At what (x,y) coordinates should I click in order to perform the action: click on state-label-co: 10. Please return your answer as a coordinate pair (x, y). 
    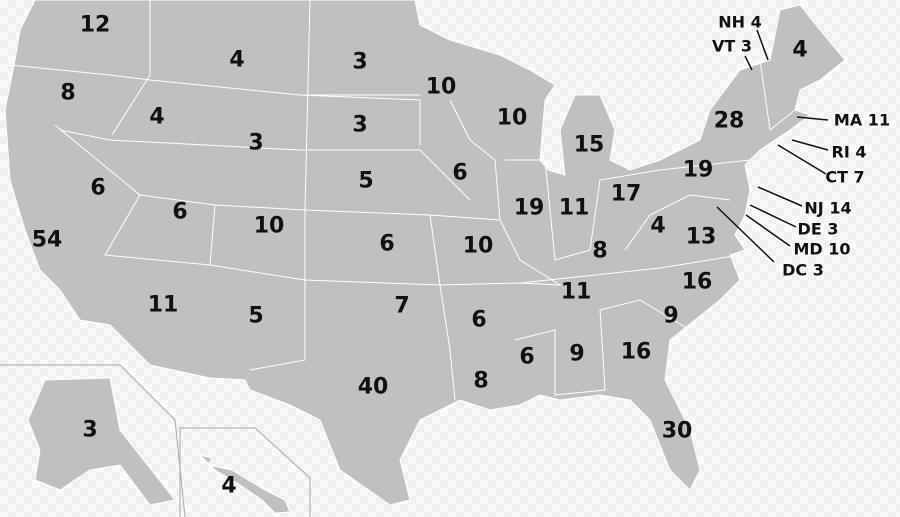
    Looking at the image, I should click on (269, 226).